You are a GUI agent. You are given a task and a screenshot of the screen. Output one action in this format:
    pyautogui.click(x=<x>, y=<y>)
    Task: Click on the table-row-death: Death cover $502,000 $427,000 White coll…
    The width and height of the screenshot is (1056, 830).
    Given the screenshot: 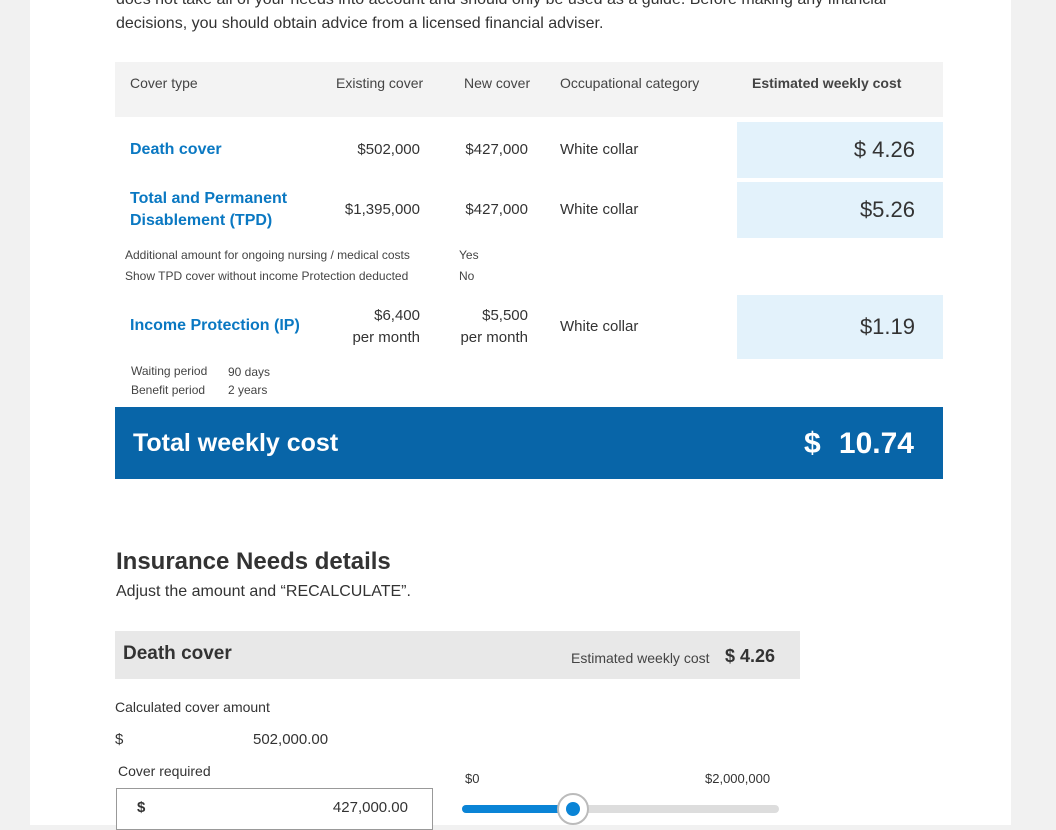 What is the action you would take?
    pyautogui.click(x=529, y=150)
    